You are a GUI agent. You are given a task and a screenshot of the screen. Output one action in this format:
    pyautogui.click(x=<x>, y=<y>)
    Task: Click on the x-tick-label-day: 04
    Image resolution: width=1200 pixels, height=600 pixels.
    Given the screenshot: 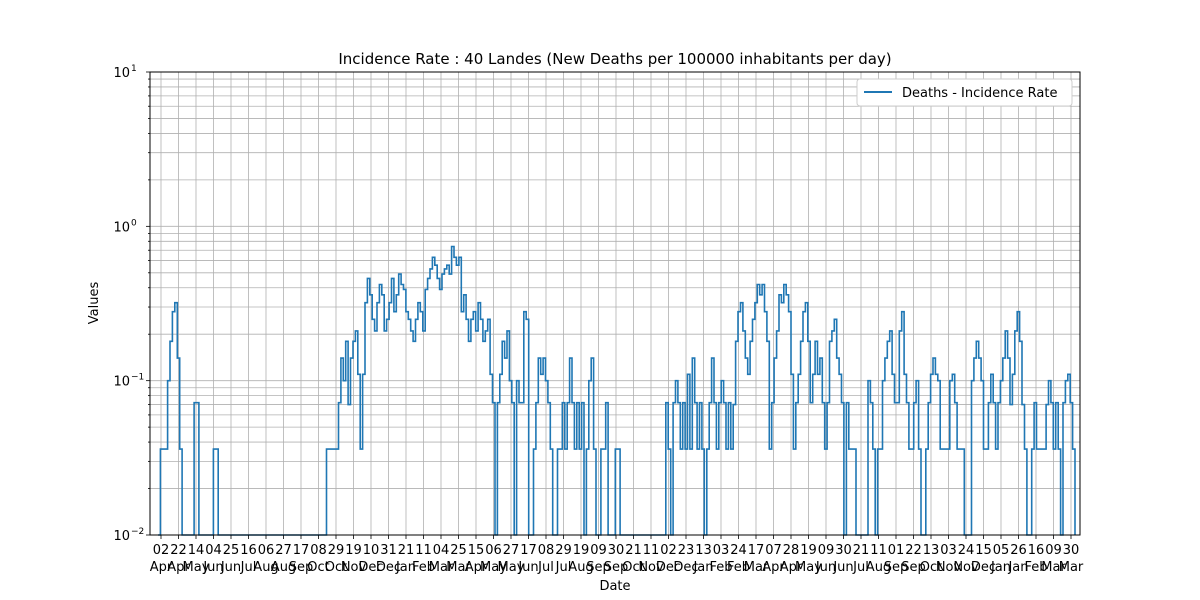 What is the action you would take?
    pyautogui.click(x=213, y=550)
    